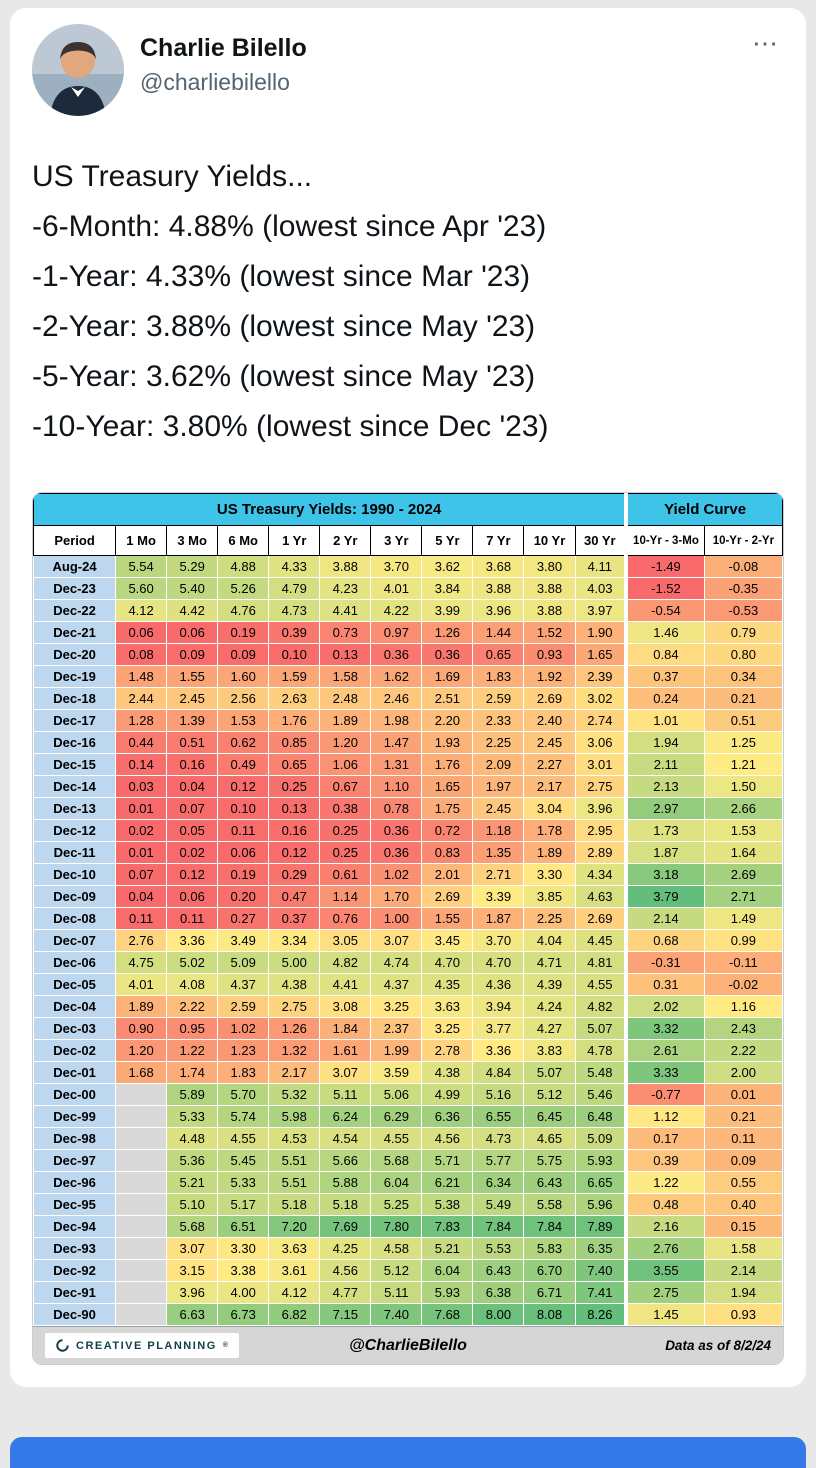 Image resolution: width=816 pixels, height=1468 pixels. What do you see at coordinates (396, 830) in the screenshot?
I see `yield-cell: 0.36` at bounding box center [396, 830].